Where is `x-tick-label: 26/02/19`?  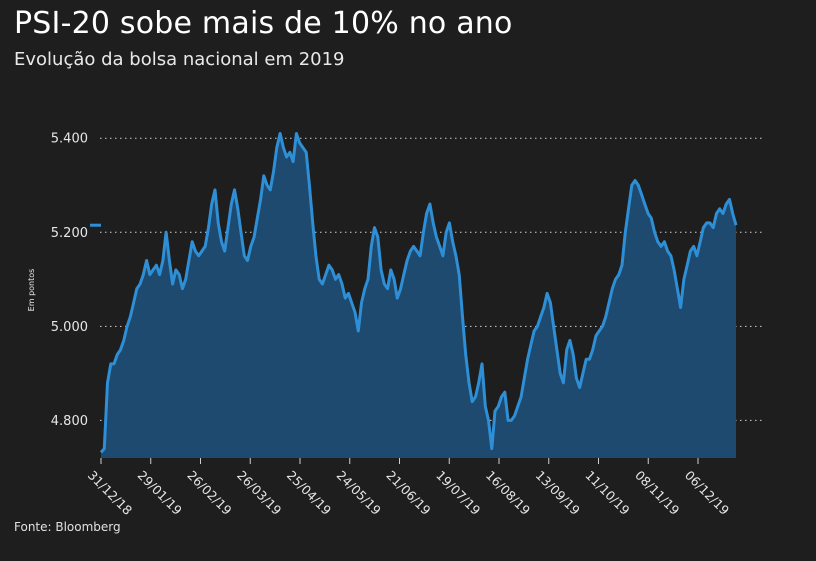
x-tick-label: 26/02/19 is located at coordinates (209, 493).